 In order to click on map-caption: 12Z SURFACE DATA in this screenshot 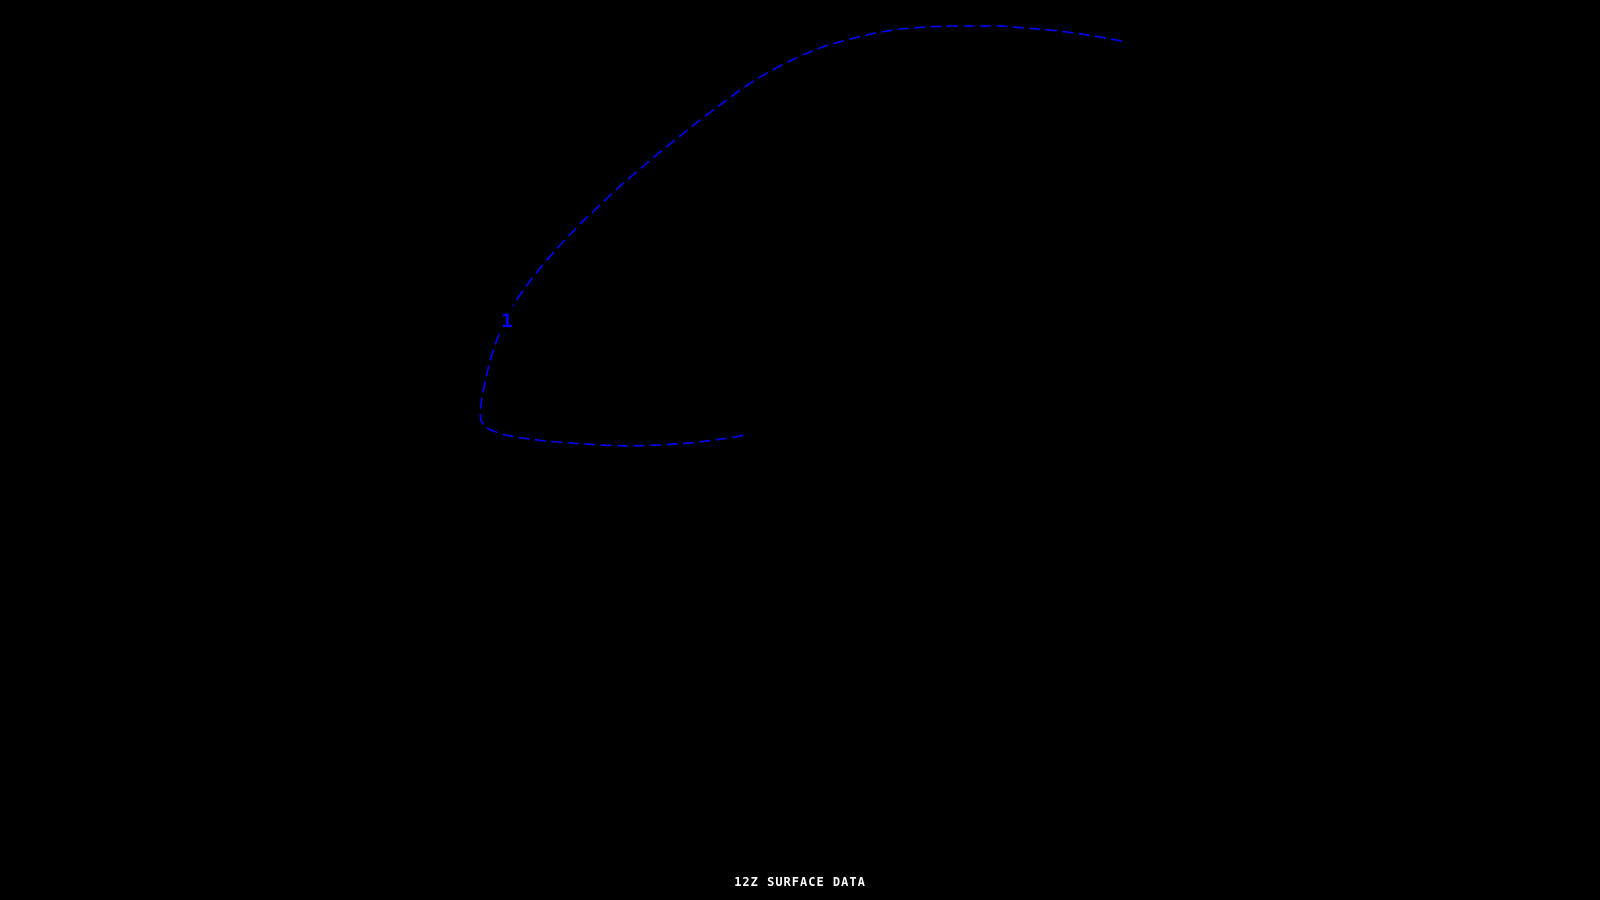, I will do `click(800, 882)`.